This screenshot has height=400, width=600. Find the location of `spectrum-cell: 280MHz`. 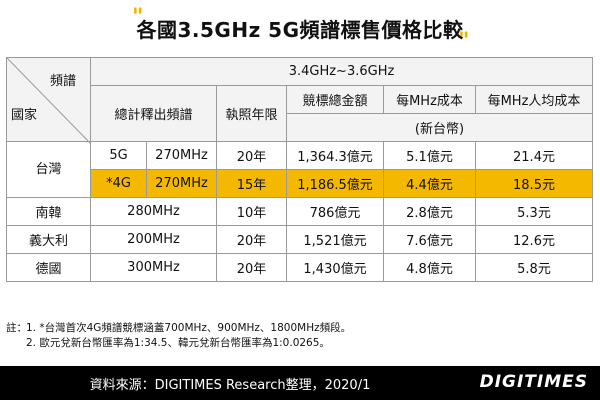

spectrum-cell: 280MHz is located at coordinates (153, 211).